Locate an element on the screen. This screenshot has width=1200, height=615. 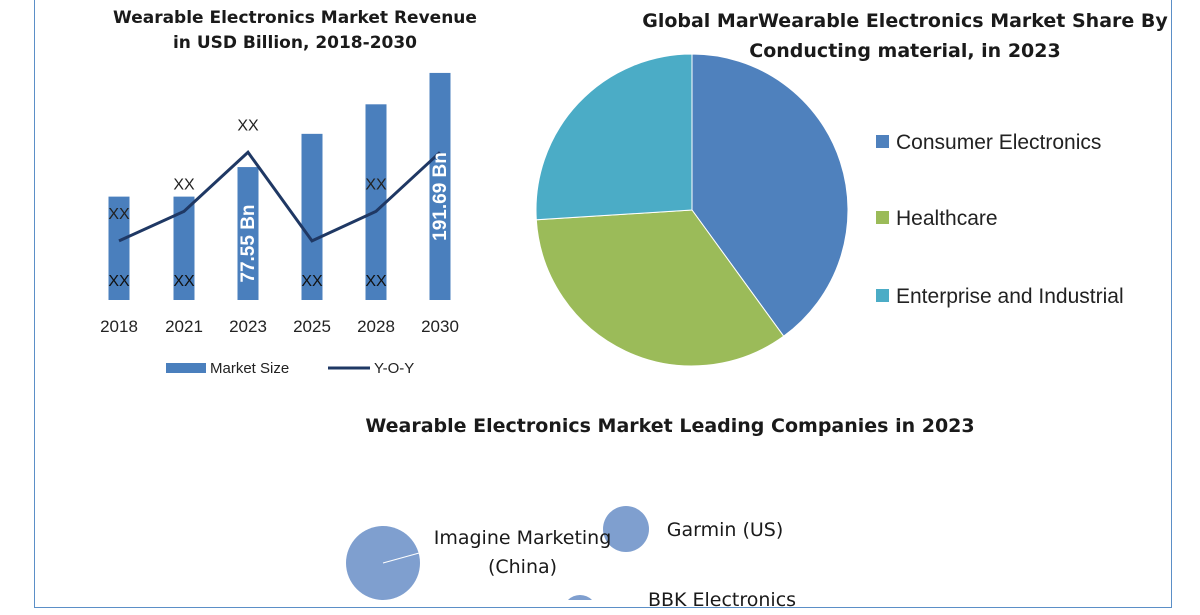
x-tick-label: 2023 is located at coordinates (248, 326).